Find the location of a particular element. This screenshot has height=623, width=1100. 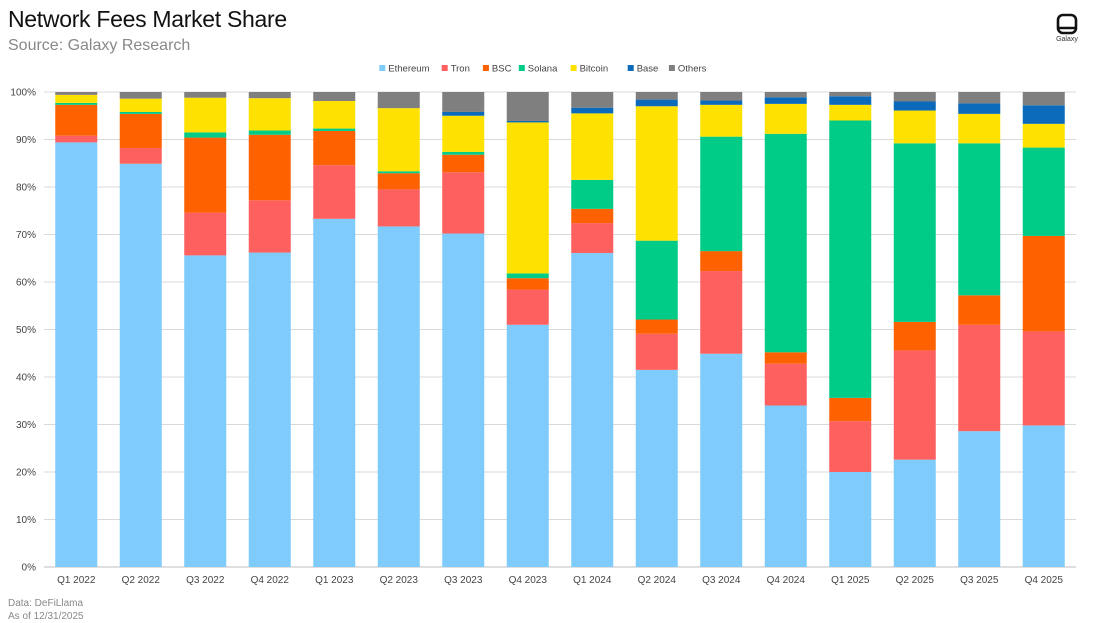

x-tick-label: Q3 2024 is located at coordinates (721, 580).